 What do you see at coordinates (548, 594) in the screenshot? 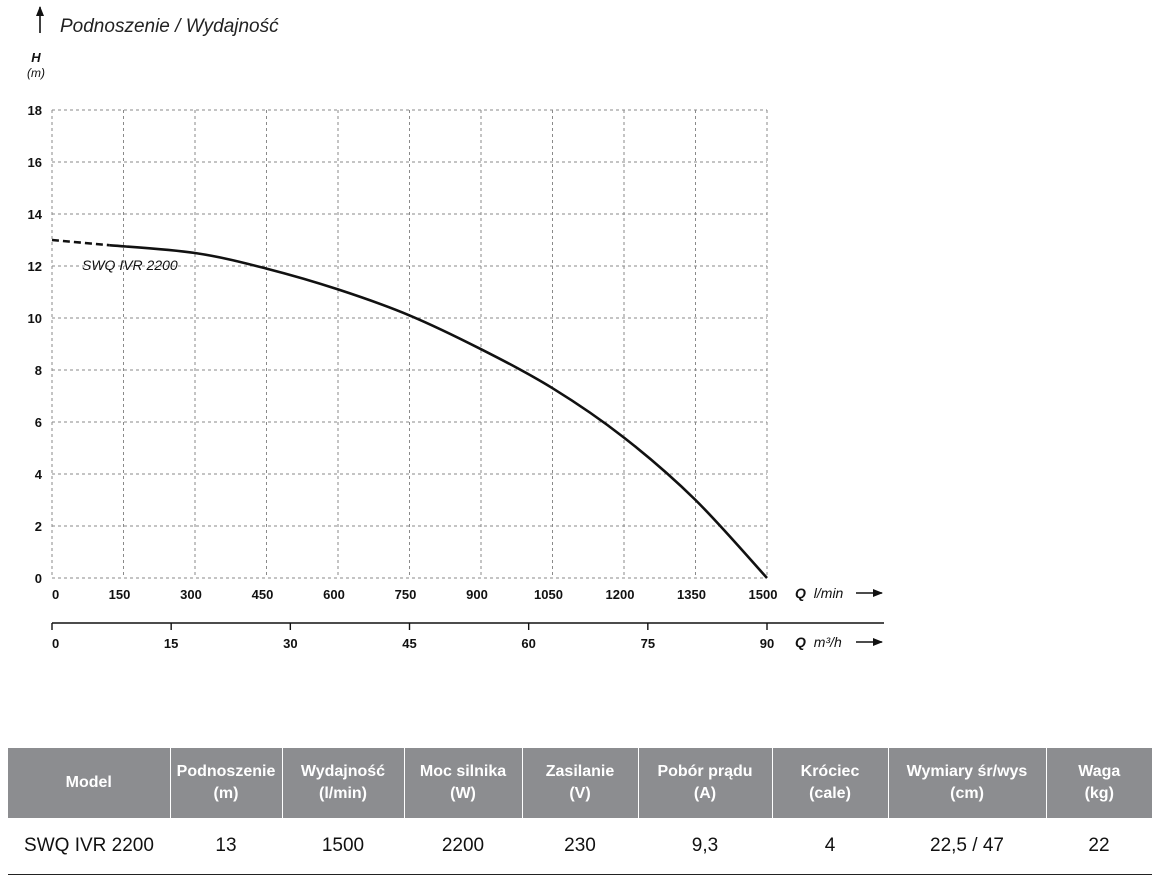
I see `x-tick-label: 1050` at bounding box center [548, 594].